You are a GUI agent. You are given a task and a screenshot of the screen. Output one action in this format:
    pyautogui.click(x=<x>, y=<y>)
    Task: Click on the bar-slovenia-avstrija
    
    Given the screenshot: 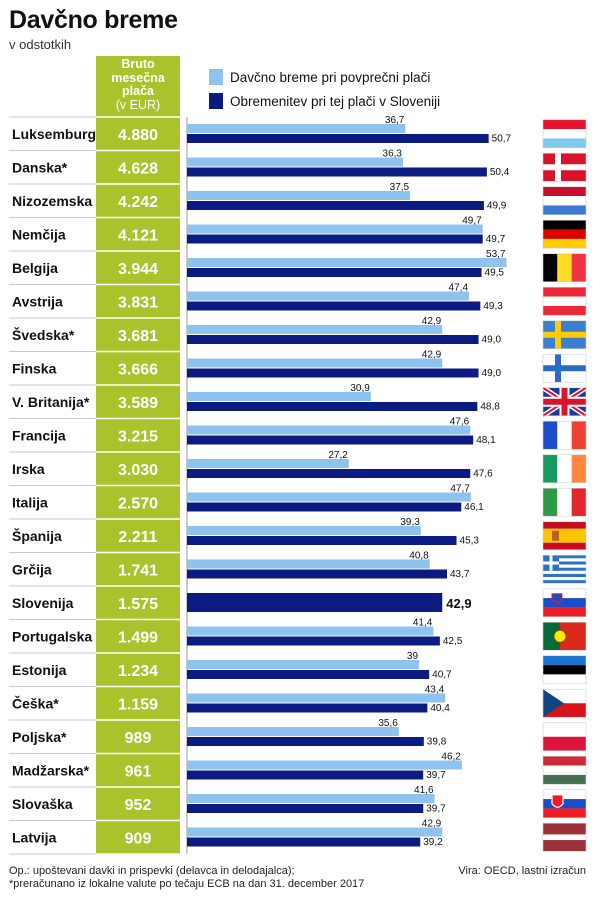 What is the action you would take?
    pyautogui.click(x=334, y=306)
    